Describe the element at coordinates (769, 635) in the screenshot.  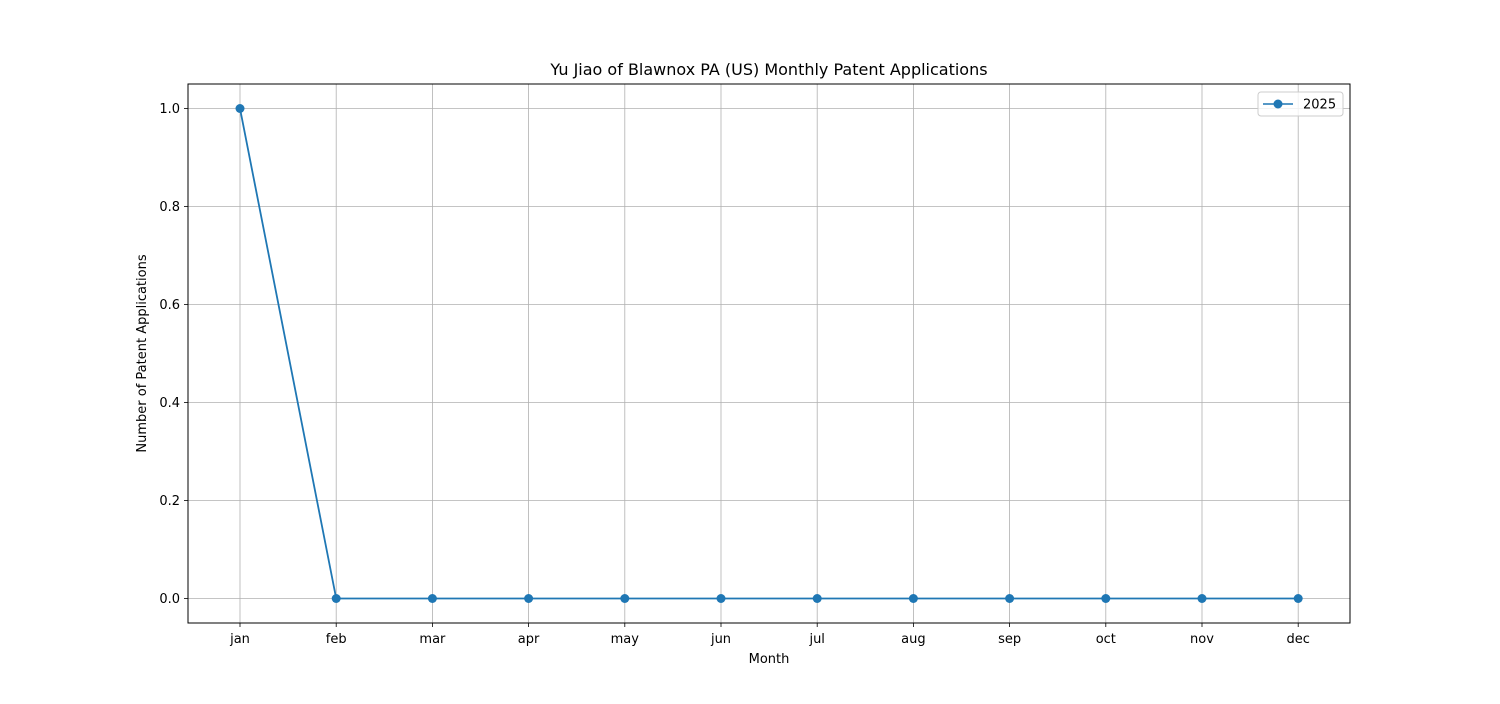
I see `x-axis-ticks: jan feb mar apr may jun jul aug sep oct nov dec` at that location.